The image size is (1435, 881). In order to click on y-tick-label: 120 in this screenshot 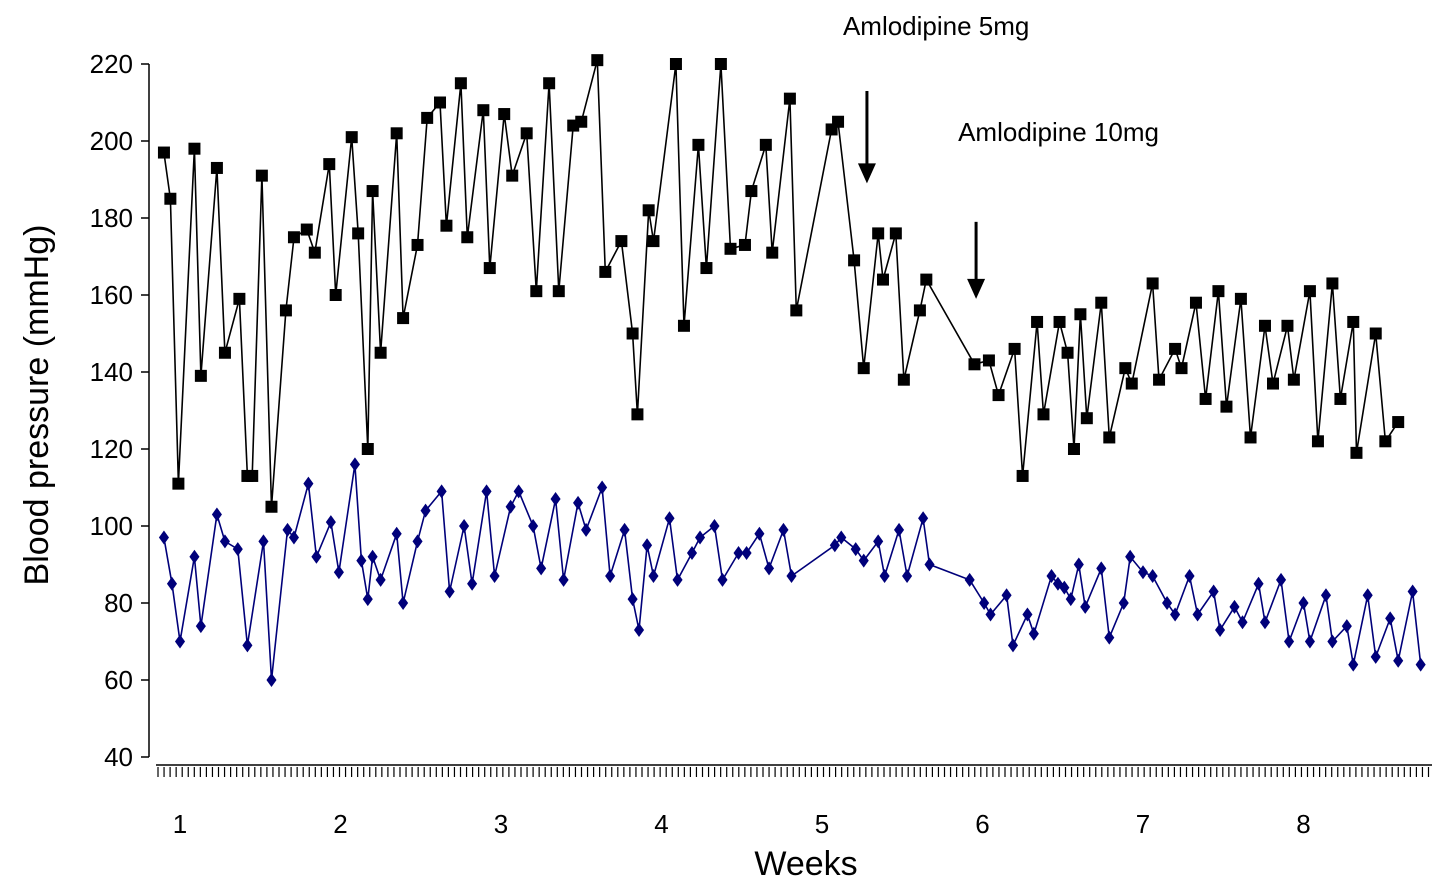, I will do `click(111, 449)`.